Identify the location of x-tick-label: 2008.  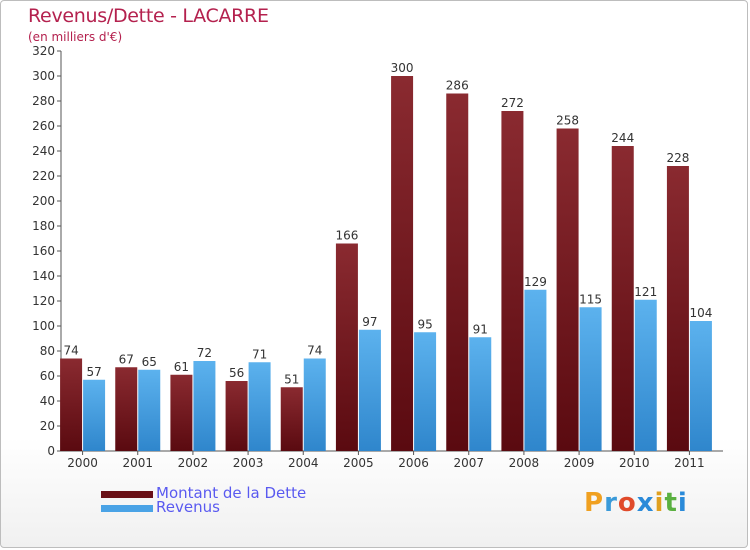
(524, 463).